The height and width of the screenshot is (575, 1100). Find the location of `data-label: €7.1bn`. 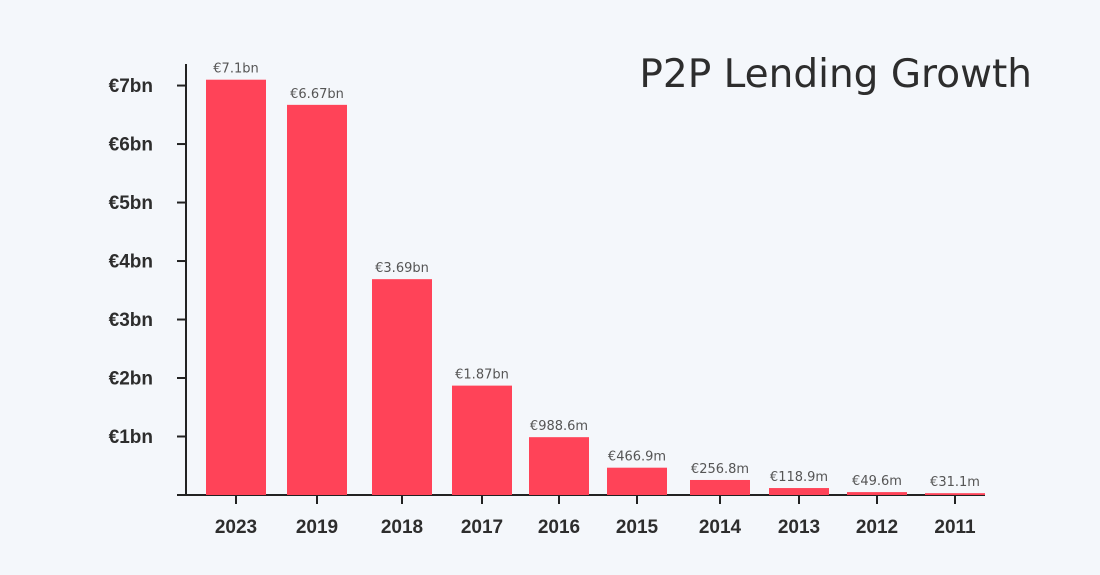

data-label: €7.1bn is located at coordinates (235, 69).